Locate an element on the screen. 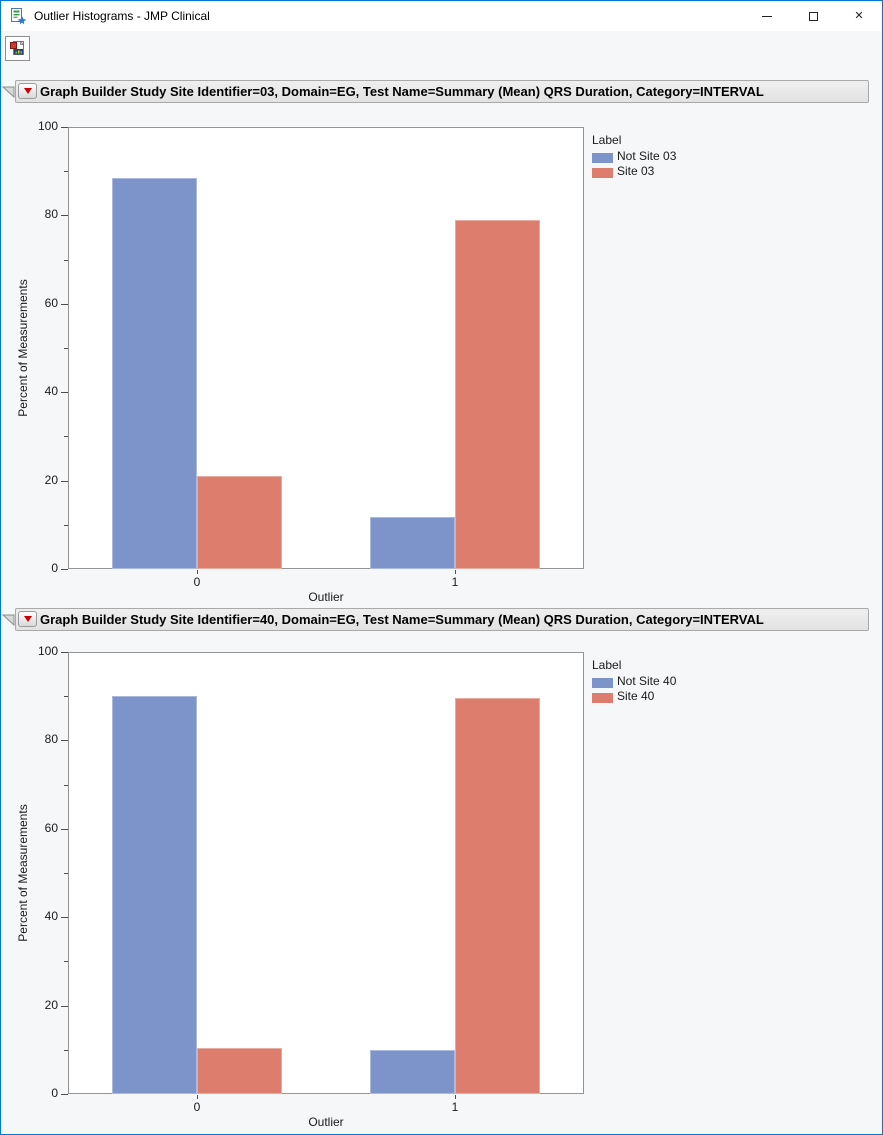  toolbar is located at coordinates (441, 52).